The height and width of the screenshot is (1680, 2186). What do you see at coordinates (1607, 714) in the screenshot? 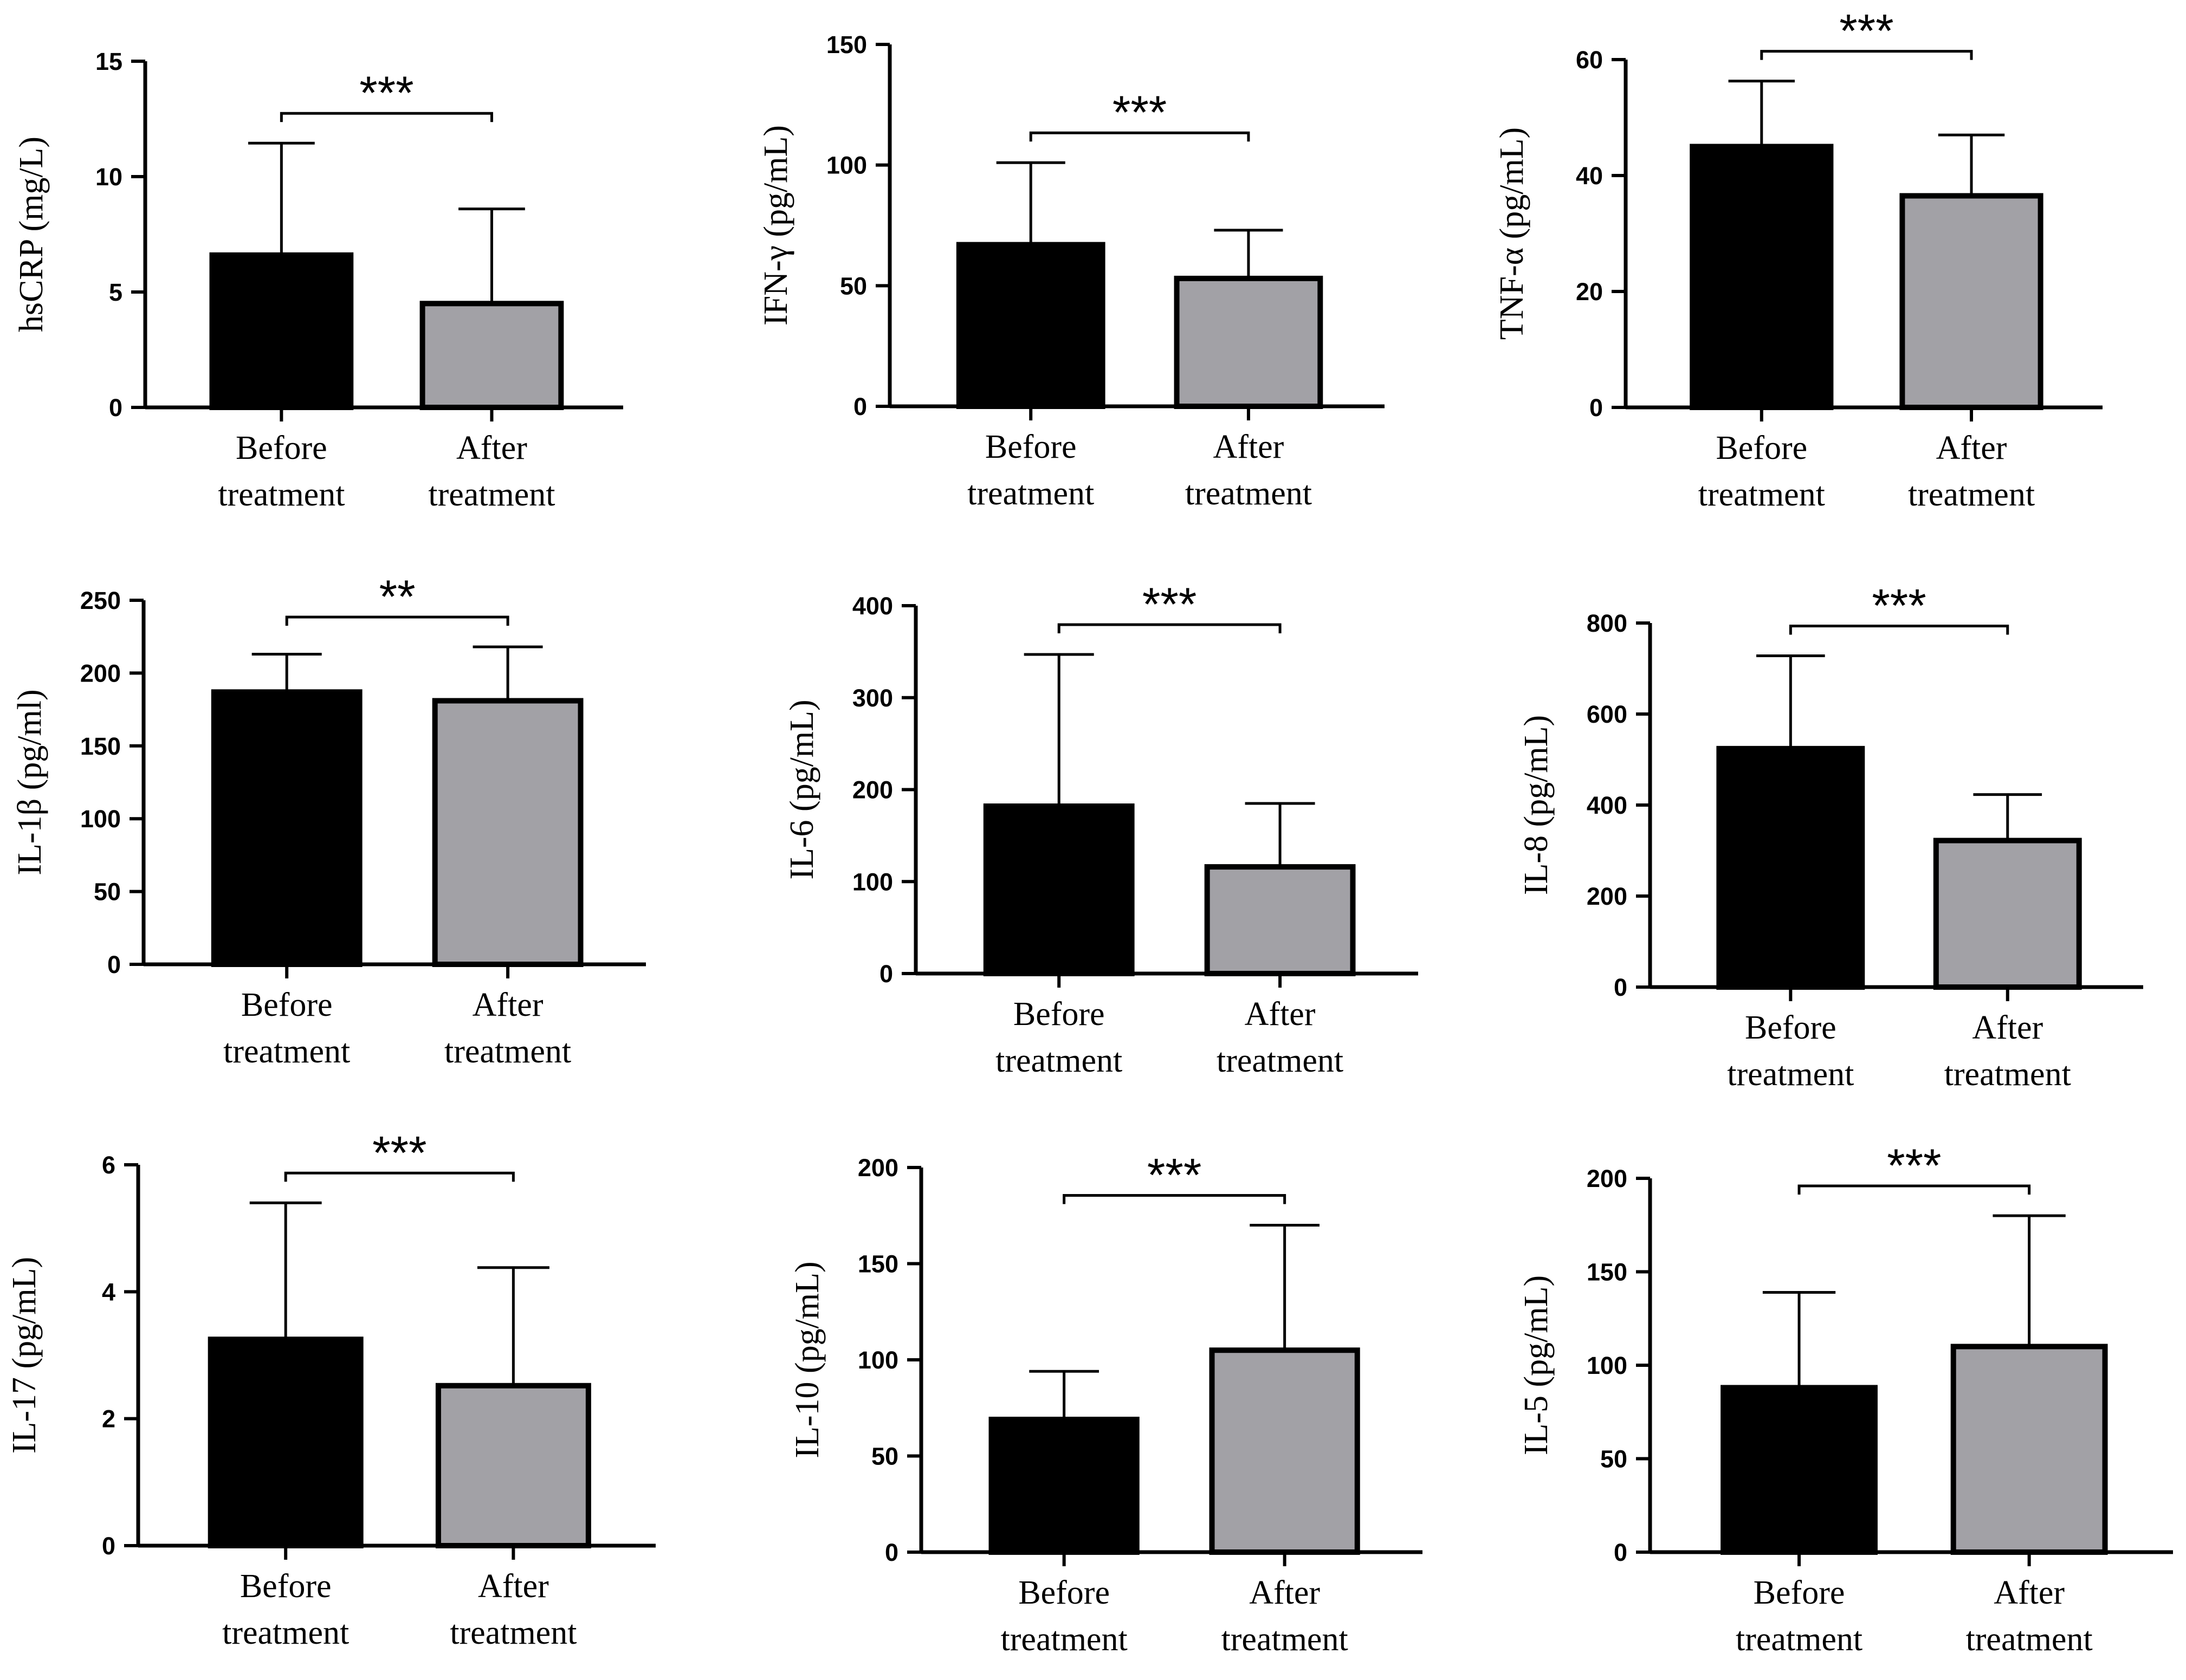
I see `y-tick-label: 600` at bounding box center [1607, 714].